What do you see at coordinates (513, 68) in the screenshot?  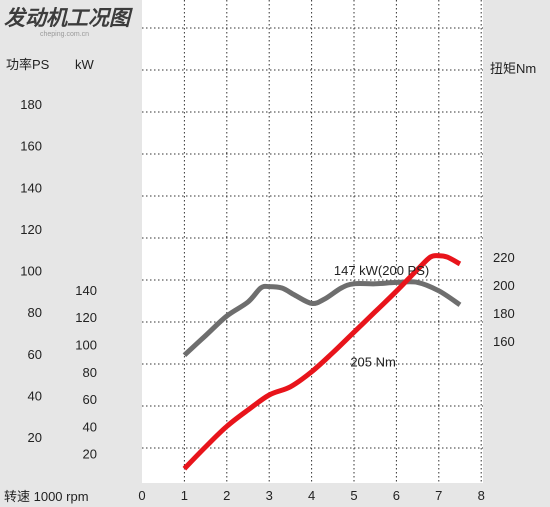 I see `torque-axis-label: 扭矩Nm` at bounding box center [513, 68].